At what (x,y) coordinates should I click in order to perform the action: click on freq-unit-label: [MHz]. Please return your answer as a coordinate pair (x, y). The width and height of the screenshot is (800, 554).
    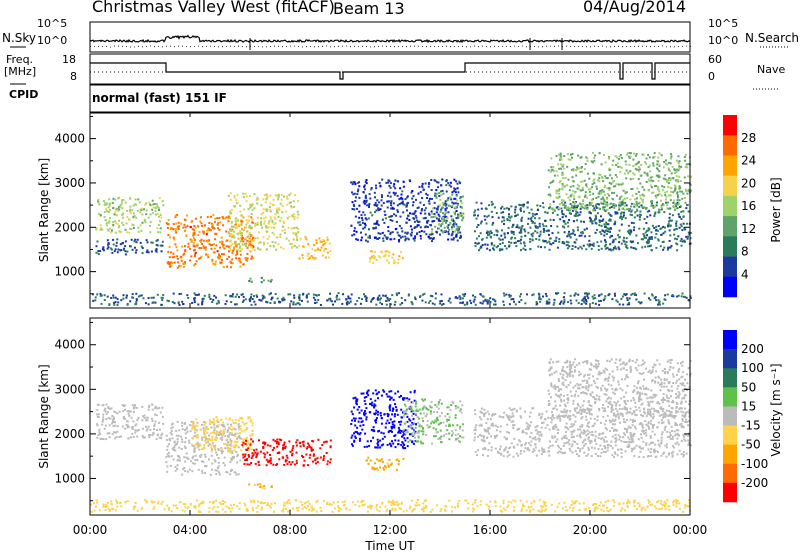
    Looking at the image, I should click on (20, 71).